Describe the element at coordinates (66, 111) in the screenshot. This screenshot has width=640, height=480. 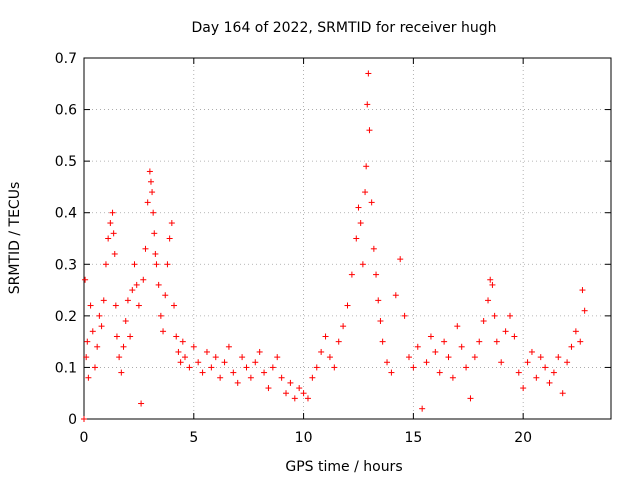
I see `y-tick-label: 0.6` at that location.